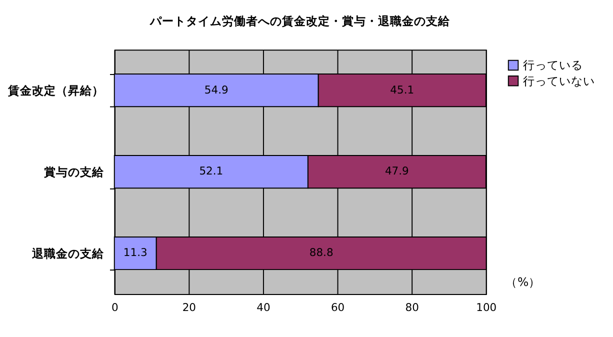 This screenshot has height=337, width=613. I want to click on x-tick-label: 0, so click(114, 307).